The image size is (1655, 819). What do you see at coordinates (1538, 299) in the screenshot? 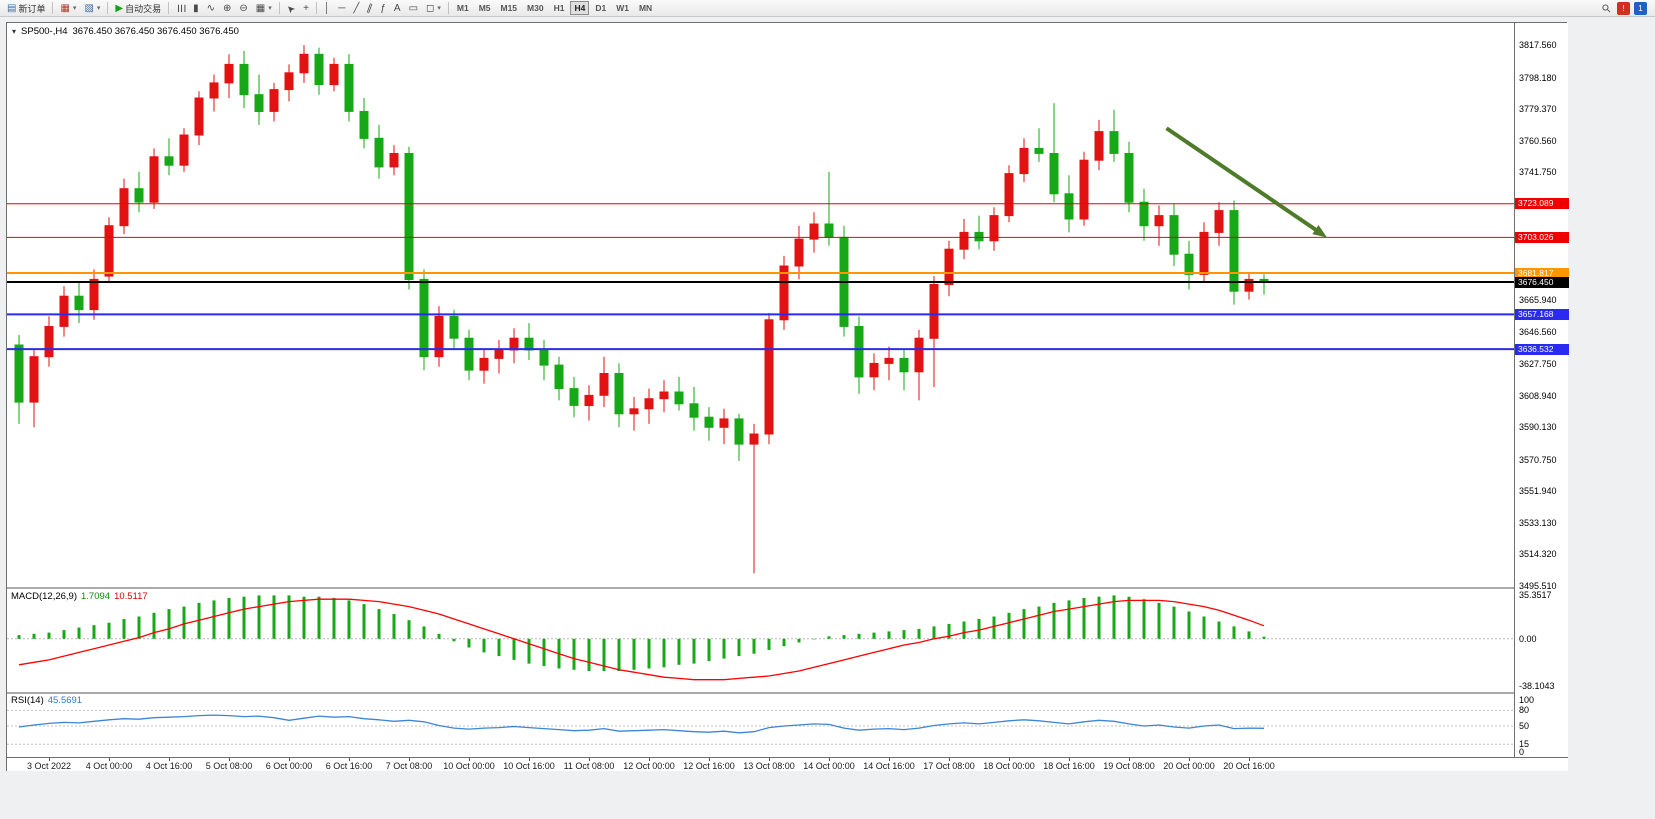
I see `price-label: 3665.940` at bounding box center [1538, 299].